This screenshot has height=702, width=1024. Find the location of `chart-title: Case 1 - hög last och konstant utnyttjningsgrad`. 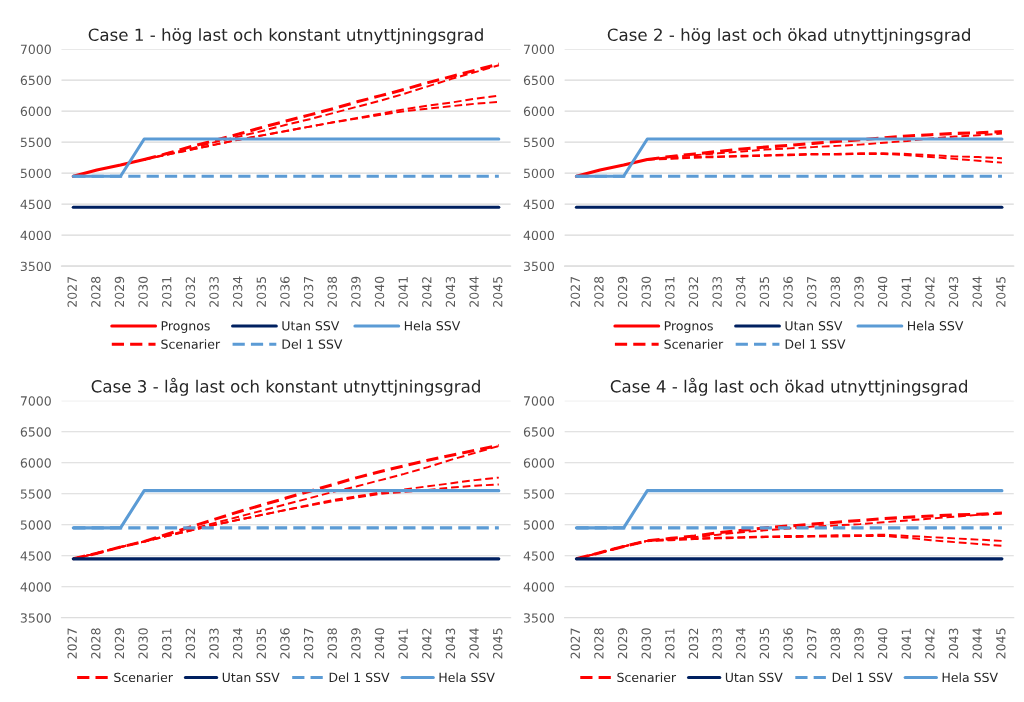

chart-title: Case 1 - hög last och konstant utnyttjningsgrad is located at coordinates (285, 36).